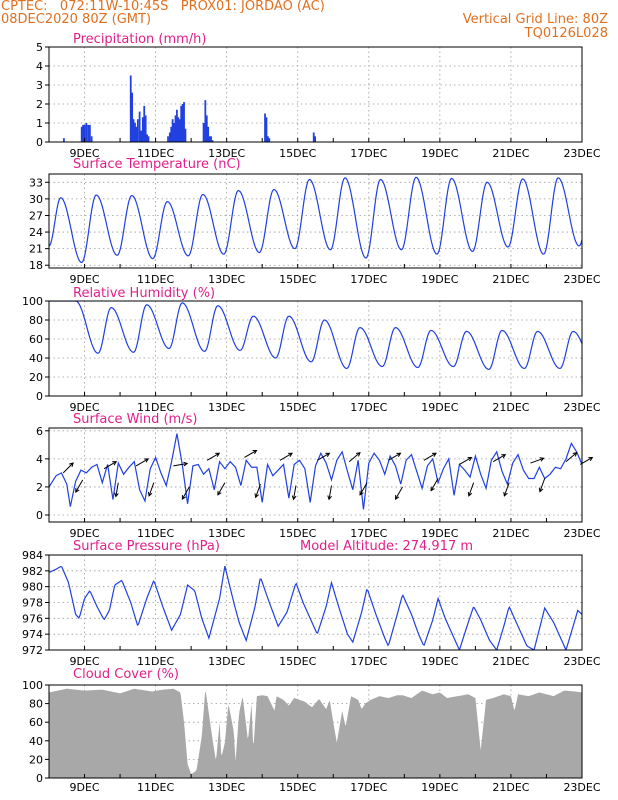 The image size is (618, 800). I want to click on y-tick-label: 976, so click(32, 618).